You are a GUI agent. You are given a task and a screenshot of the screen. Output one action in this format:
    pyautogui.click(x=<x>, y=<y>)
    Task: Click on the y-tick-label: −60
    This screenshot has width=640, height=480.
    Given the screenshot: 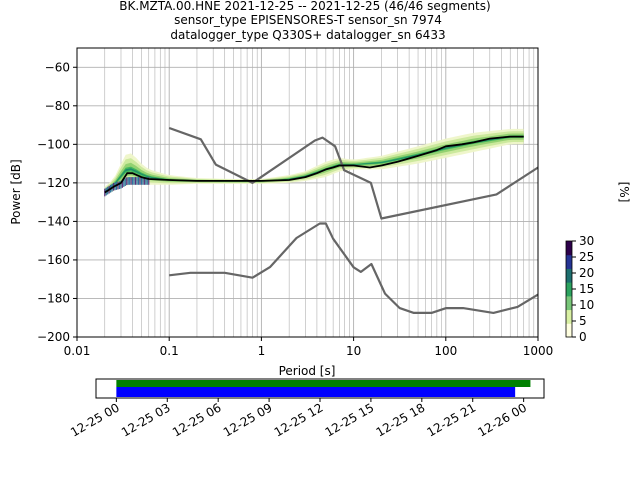 What is the action you would take?
    pyautogui.click(x=57, y=67)
    